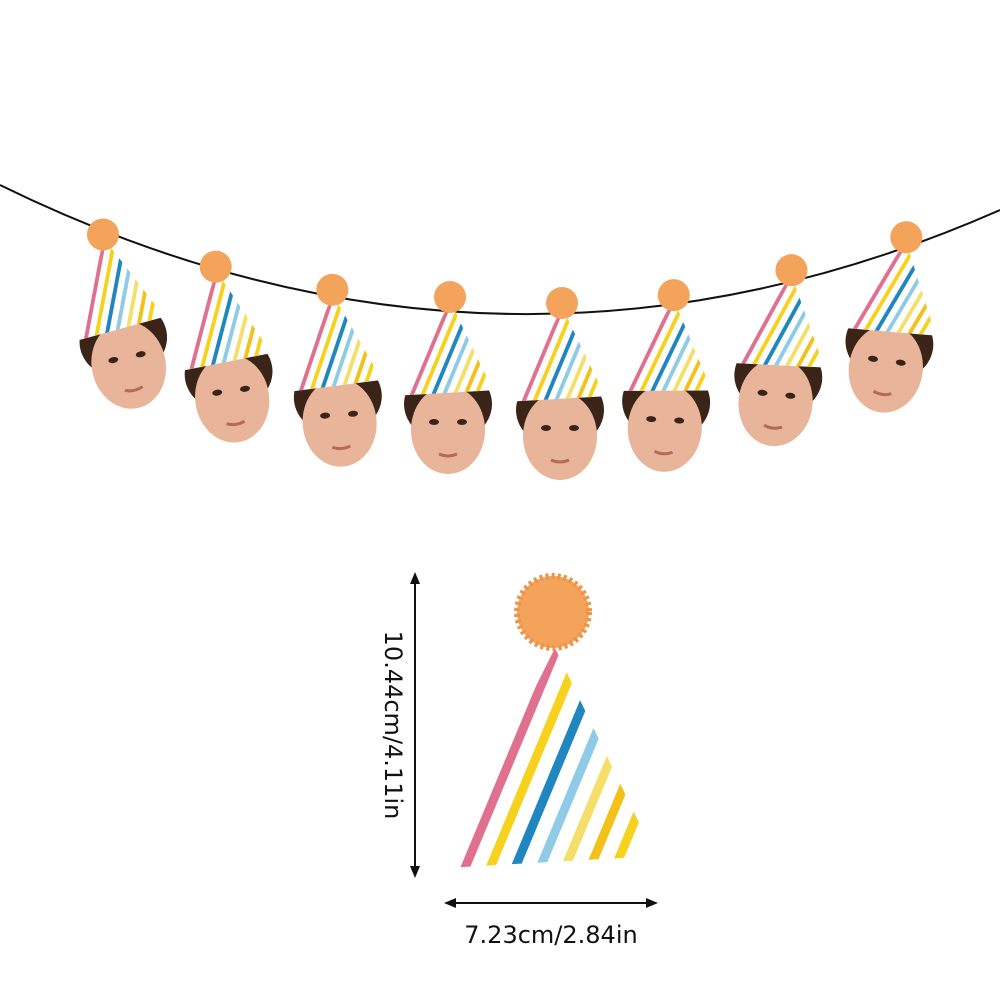 The width and height of the screenshot is (1000, 1000). Describe the element at coordinates (393, 725) in the screenshot. I see `height-label: 10.44cm/4.11in` at that location.